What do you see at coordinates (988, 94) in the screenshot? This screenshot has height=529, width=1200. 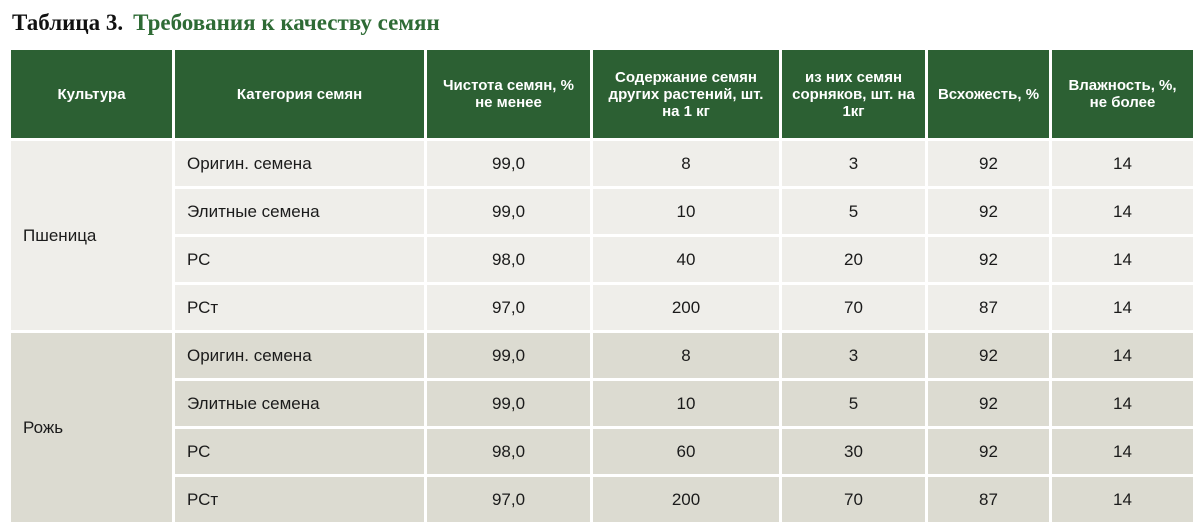 I see `header-germination: Всхожесть, %` at bounding box center [988, 94].